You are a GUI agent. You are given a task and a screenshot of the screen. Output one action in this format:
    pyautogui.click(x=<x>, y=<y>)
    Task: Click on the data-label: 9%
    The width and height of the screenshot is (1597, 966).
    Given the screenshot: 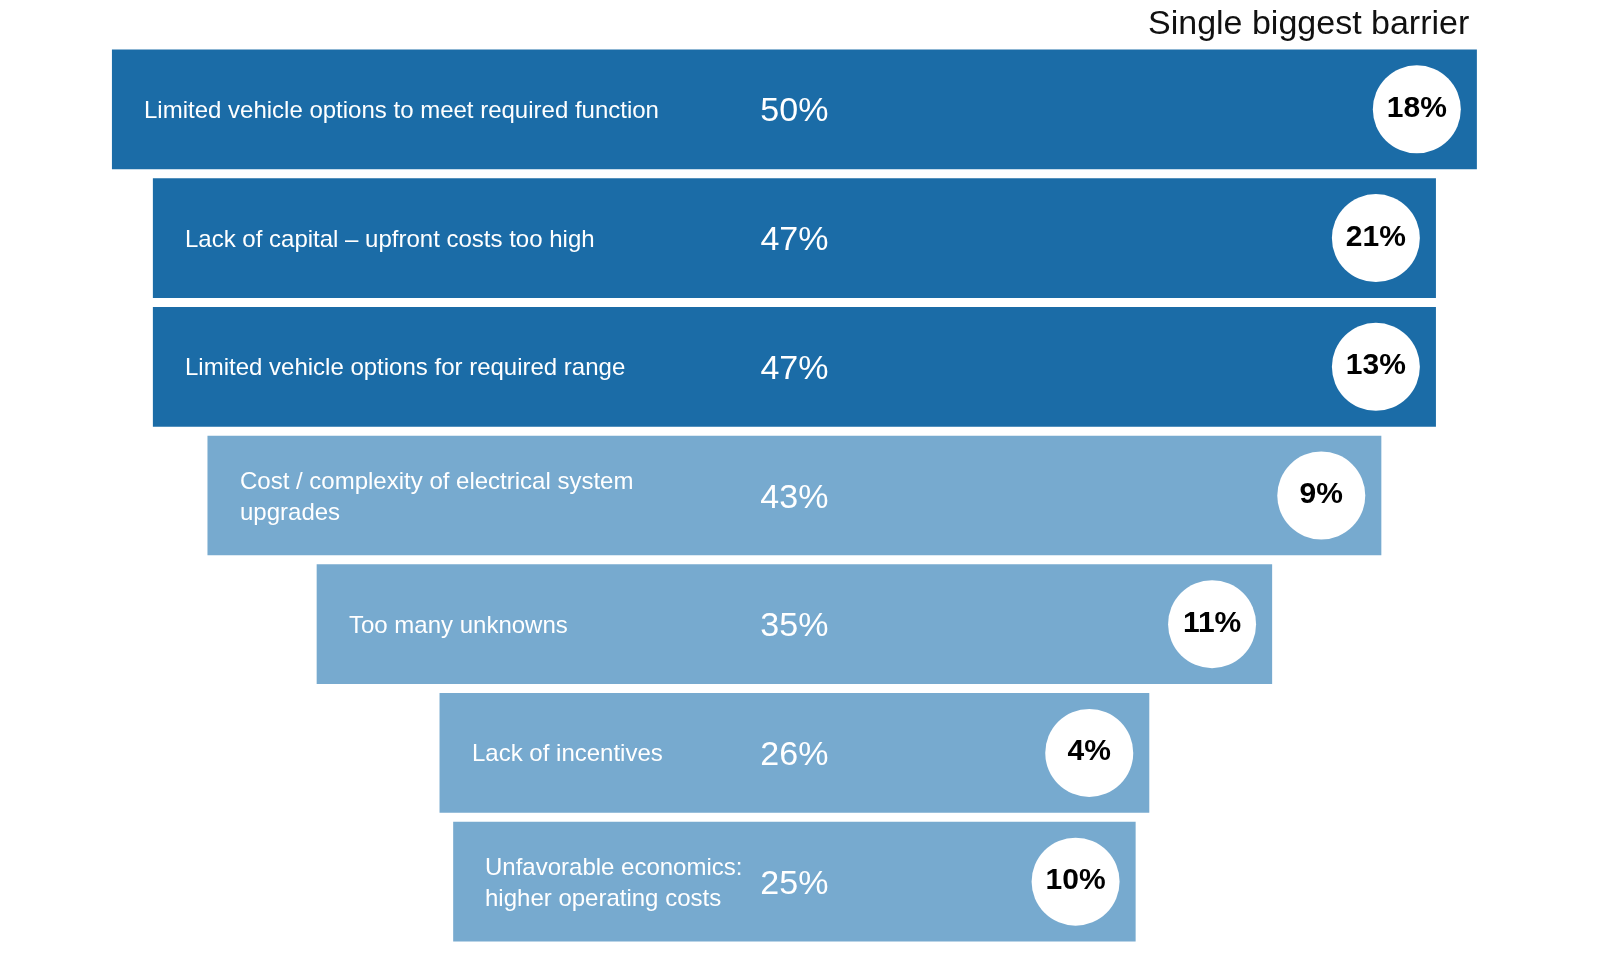 What is the action you would take?
    pyautogui.click(x=1321, y=492)
    